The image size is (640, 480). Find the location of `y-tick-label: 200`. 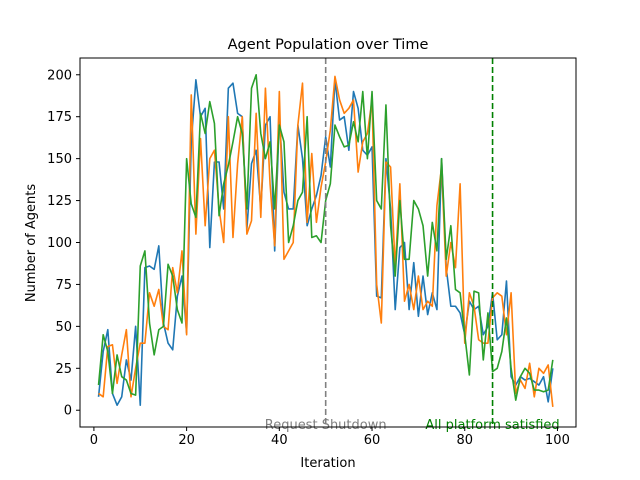

y-tick-label: 200 is located at coordinates (59, 75).